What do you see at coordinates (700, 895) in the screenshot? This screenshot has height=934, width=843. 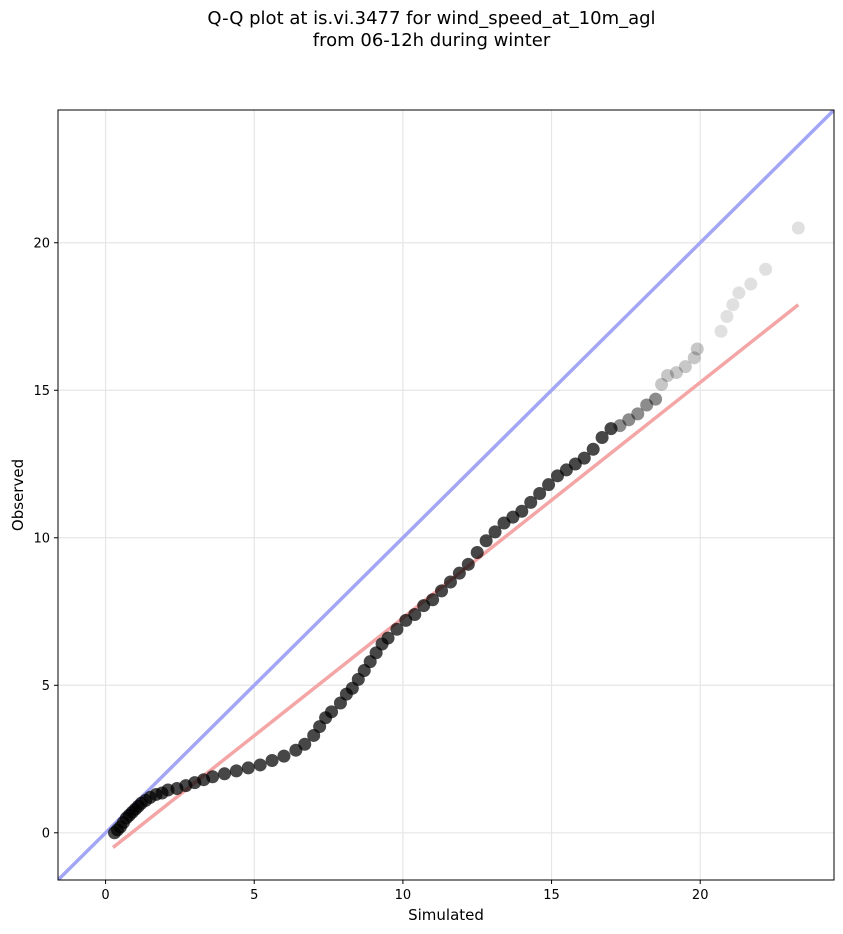 I see `x-tick-label: 20` at bounding box center [700, 895].